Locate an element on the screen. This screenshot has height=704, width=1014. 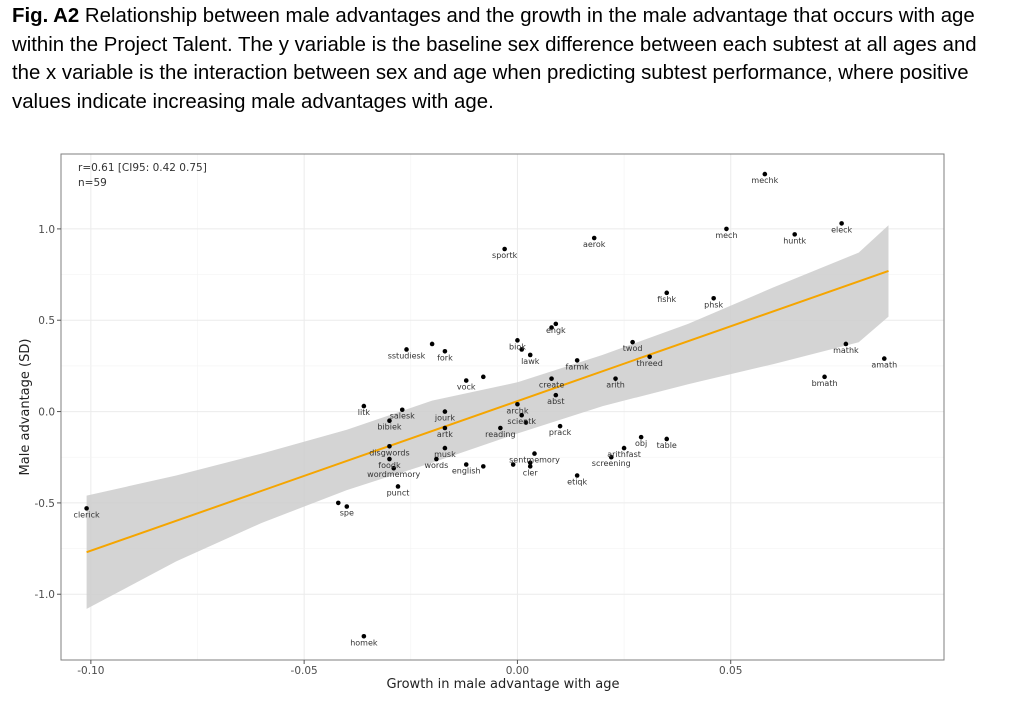
y-tick-label: 0.0 is located at coordinates (46, 413).